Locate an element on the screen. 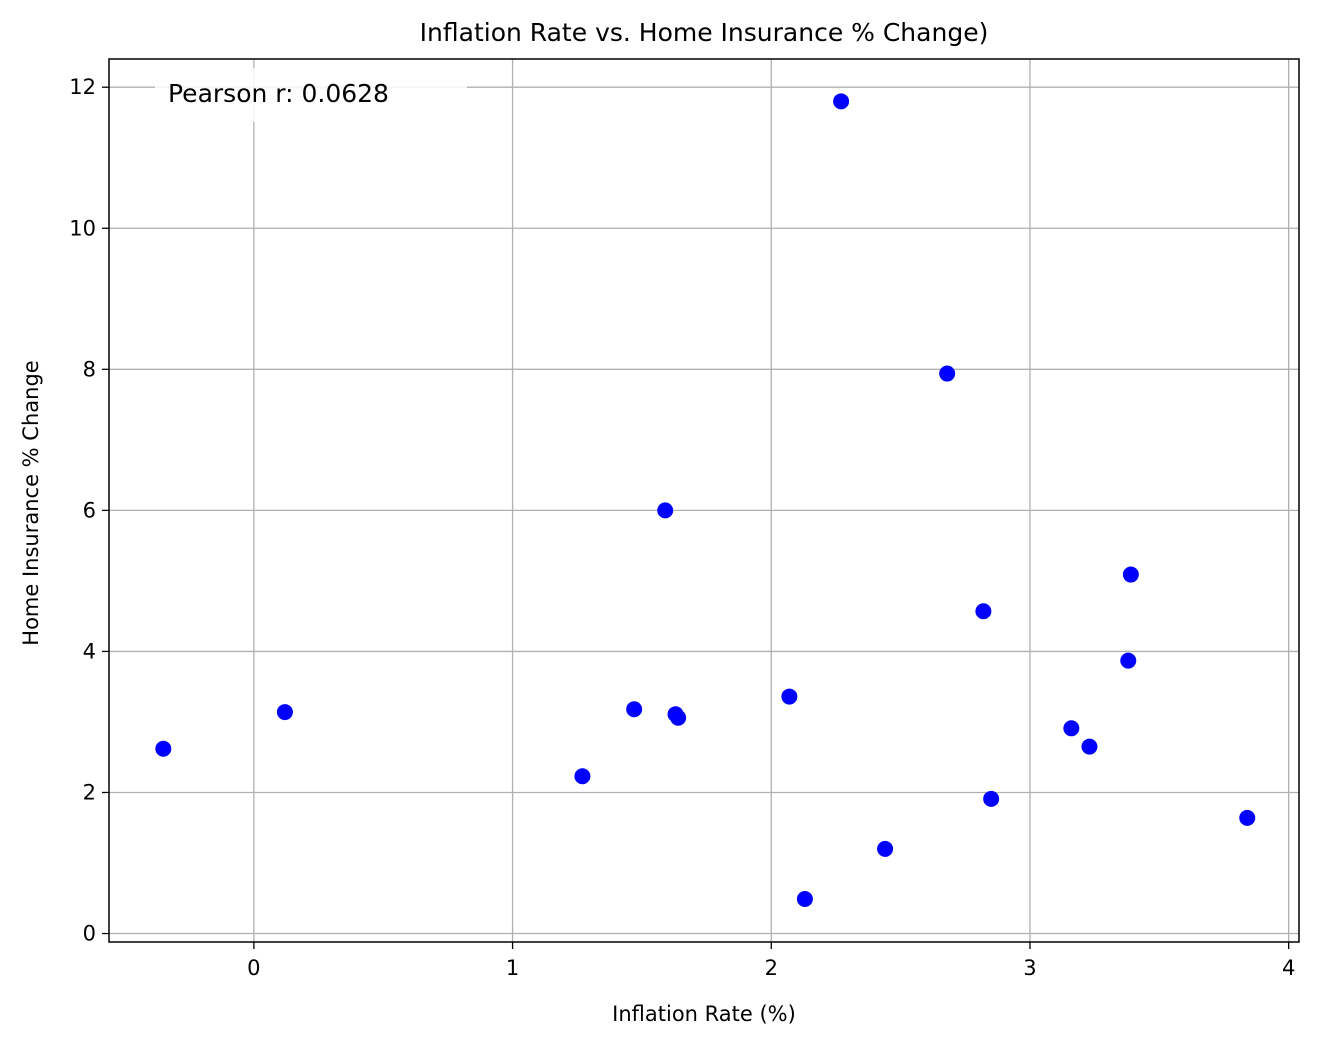 This screenshot has width=1318, height=1046. x-axis-label: Inflation Rate (%) is located at coordinates (704, 1014).